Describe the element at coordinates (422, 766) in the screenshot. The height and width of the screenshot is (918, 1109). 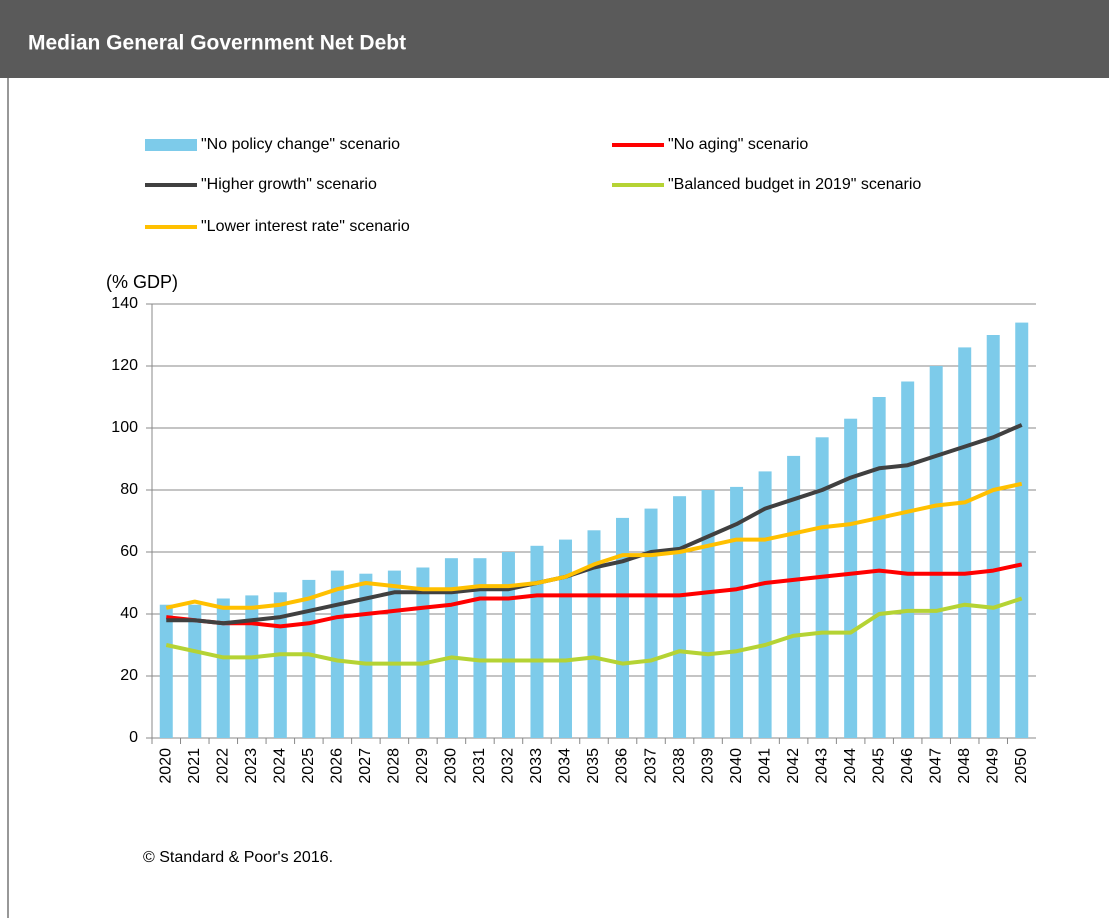
I see `x-tick-label: 2029` at that location.